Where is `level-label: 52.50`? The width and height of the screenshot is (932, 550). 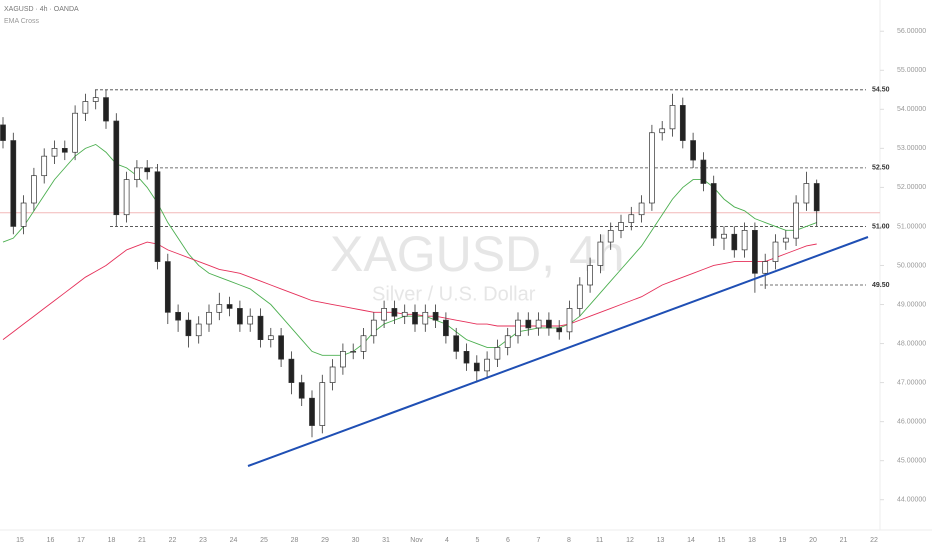
level-label: 52.50 is located at coordinates (881, 168).